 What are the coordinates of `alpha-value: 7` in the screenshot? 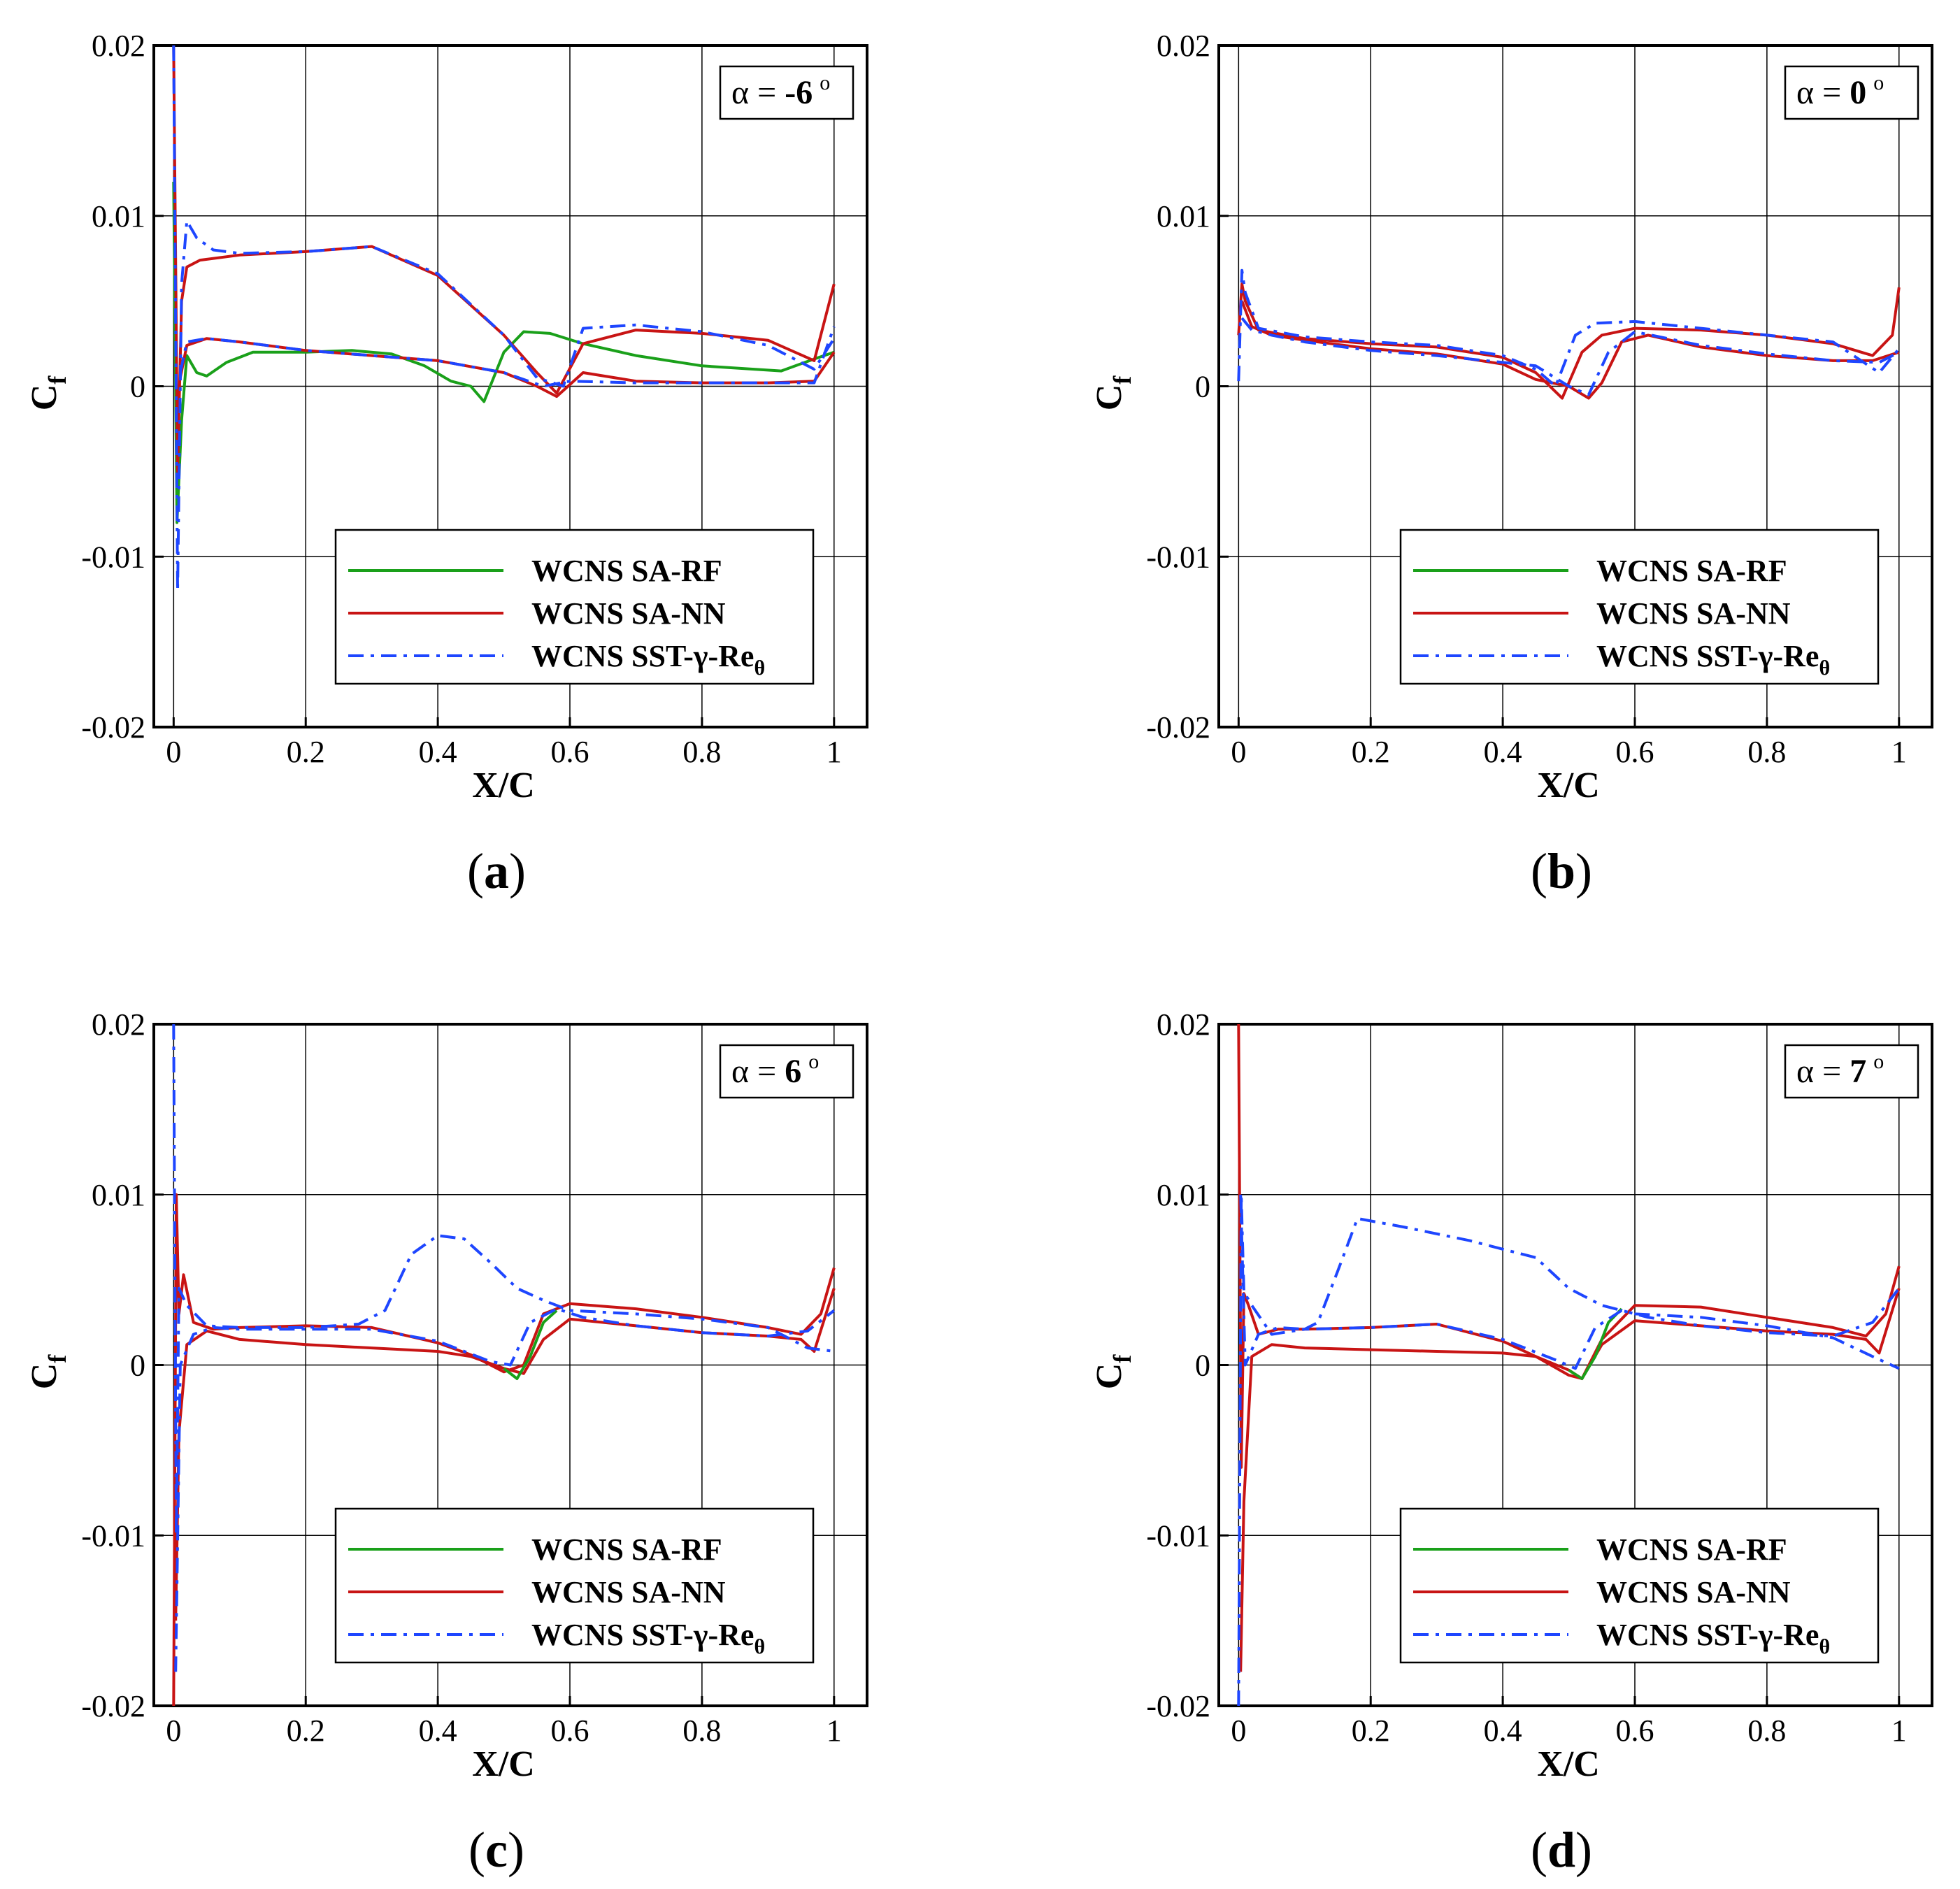 It's located at (1858, 1071).